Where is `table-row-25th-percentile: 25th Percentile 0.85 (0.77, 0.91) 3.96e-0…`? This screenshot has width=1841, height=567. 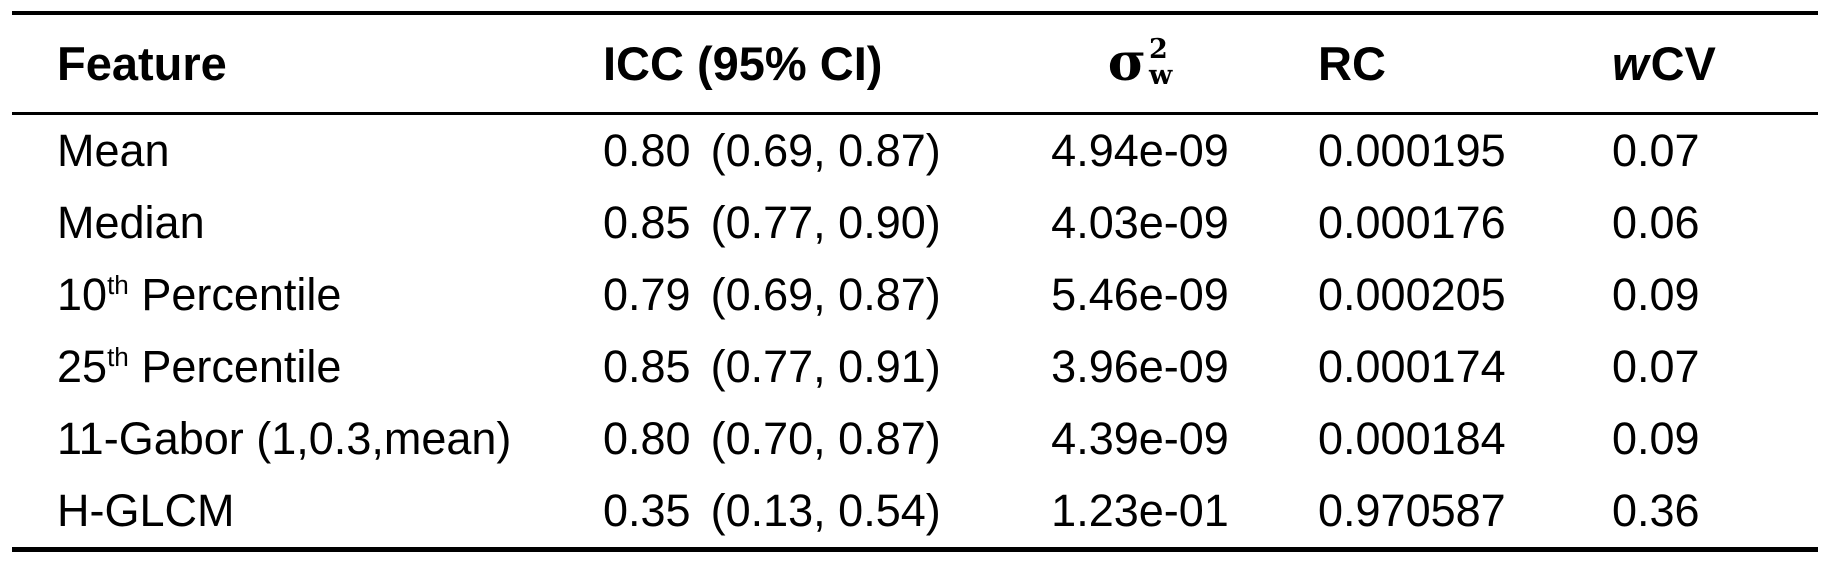 table-row-25th-percentile: 25th Percentile 0.85 (0.77, 0.91) 3.96e-0… is located at coordinates (915, 367).